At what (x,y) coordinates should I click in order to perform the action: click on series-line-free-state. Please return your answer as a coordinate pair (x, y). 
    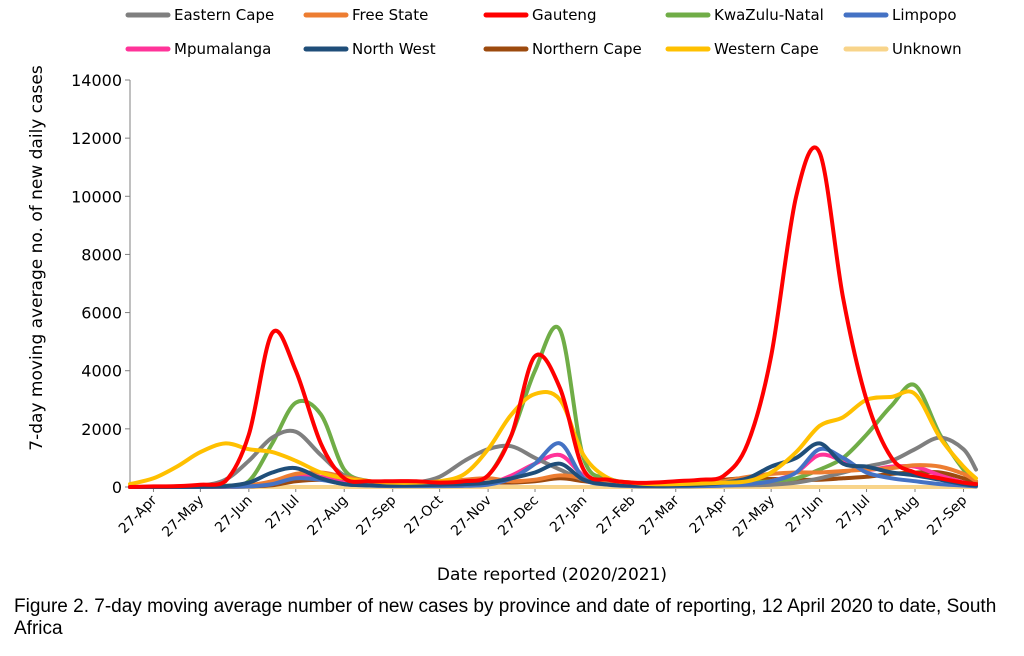
    Looking at the image, I should click on (553, 476).